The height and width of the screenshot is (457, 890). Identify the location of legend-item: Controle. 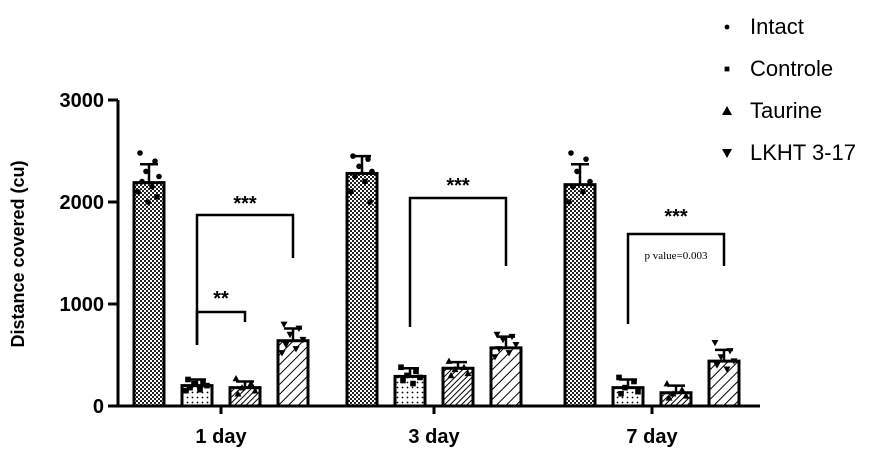
(800, 69).